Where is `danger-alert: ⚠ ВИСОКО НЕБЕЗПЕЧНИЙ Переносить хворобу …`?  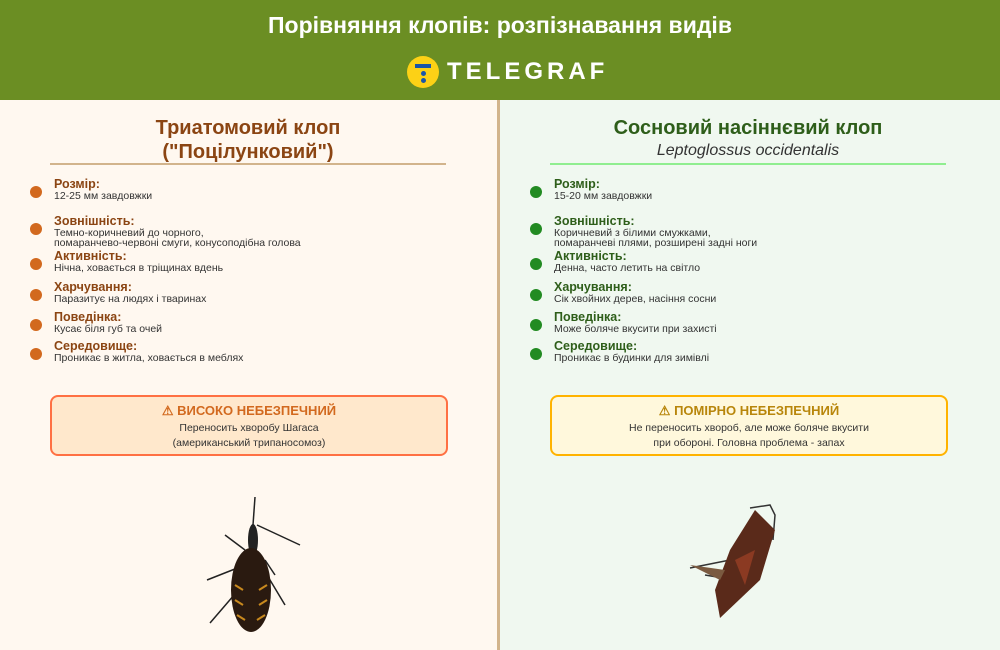 danger-alert: ⚠ ВИСОКО НЕБЕЗПЕЧНИЙ Переносить хворобу … is located at coordinates (249, 425).